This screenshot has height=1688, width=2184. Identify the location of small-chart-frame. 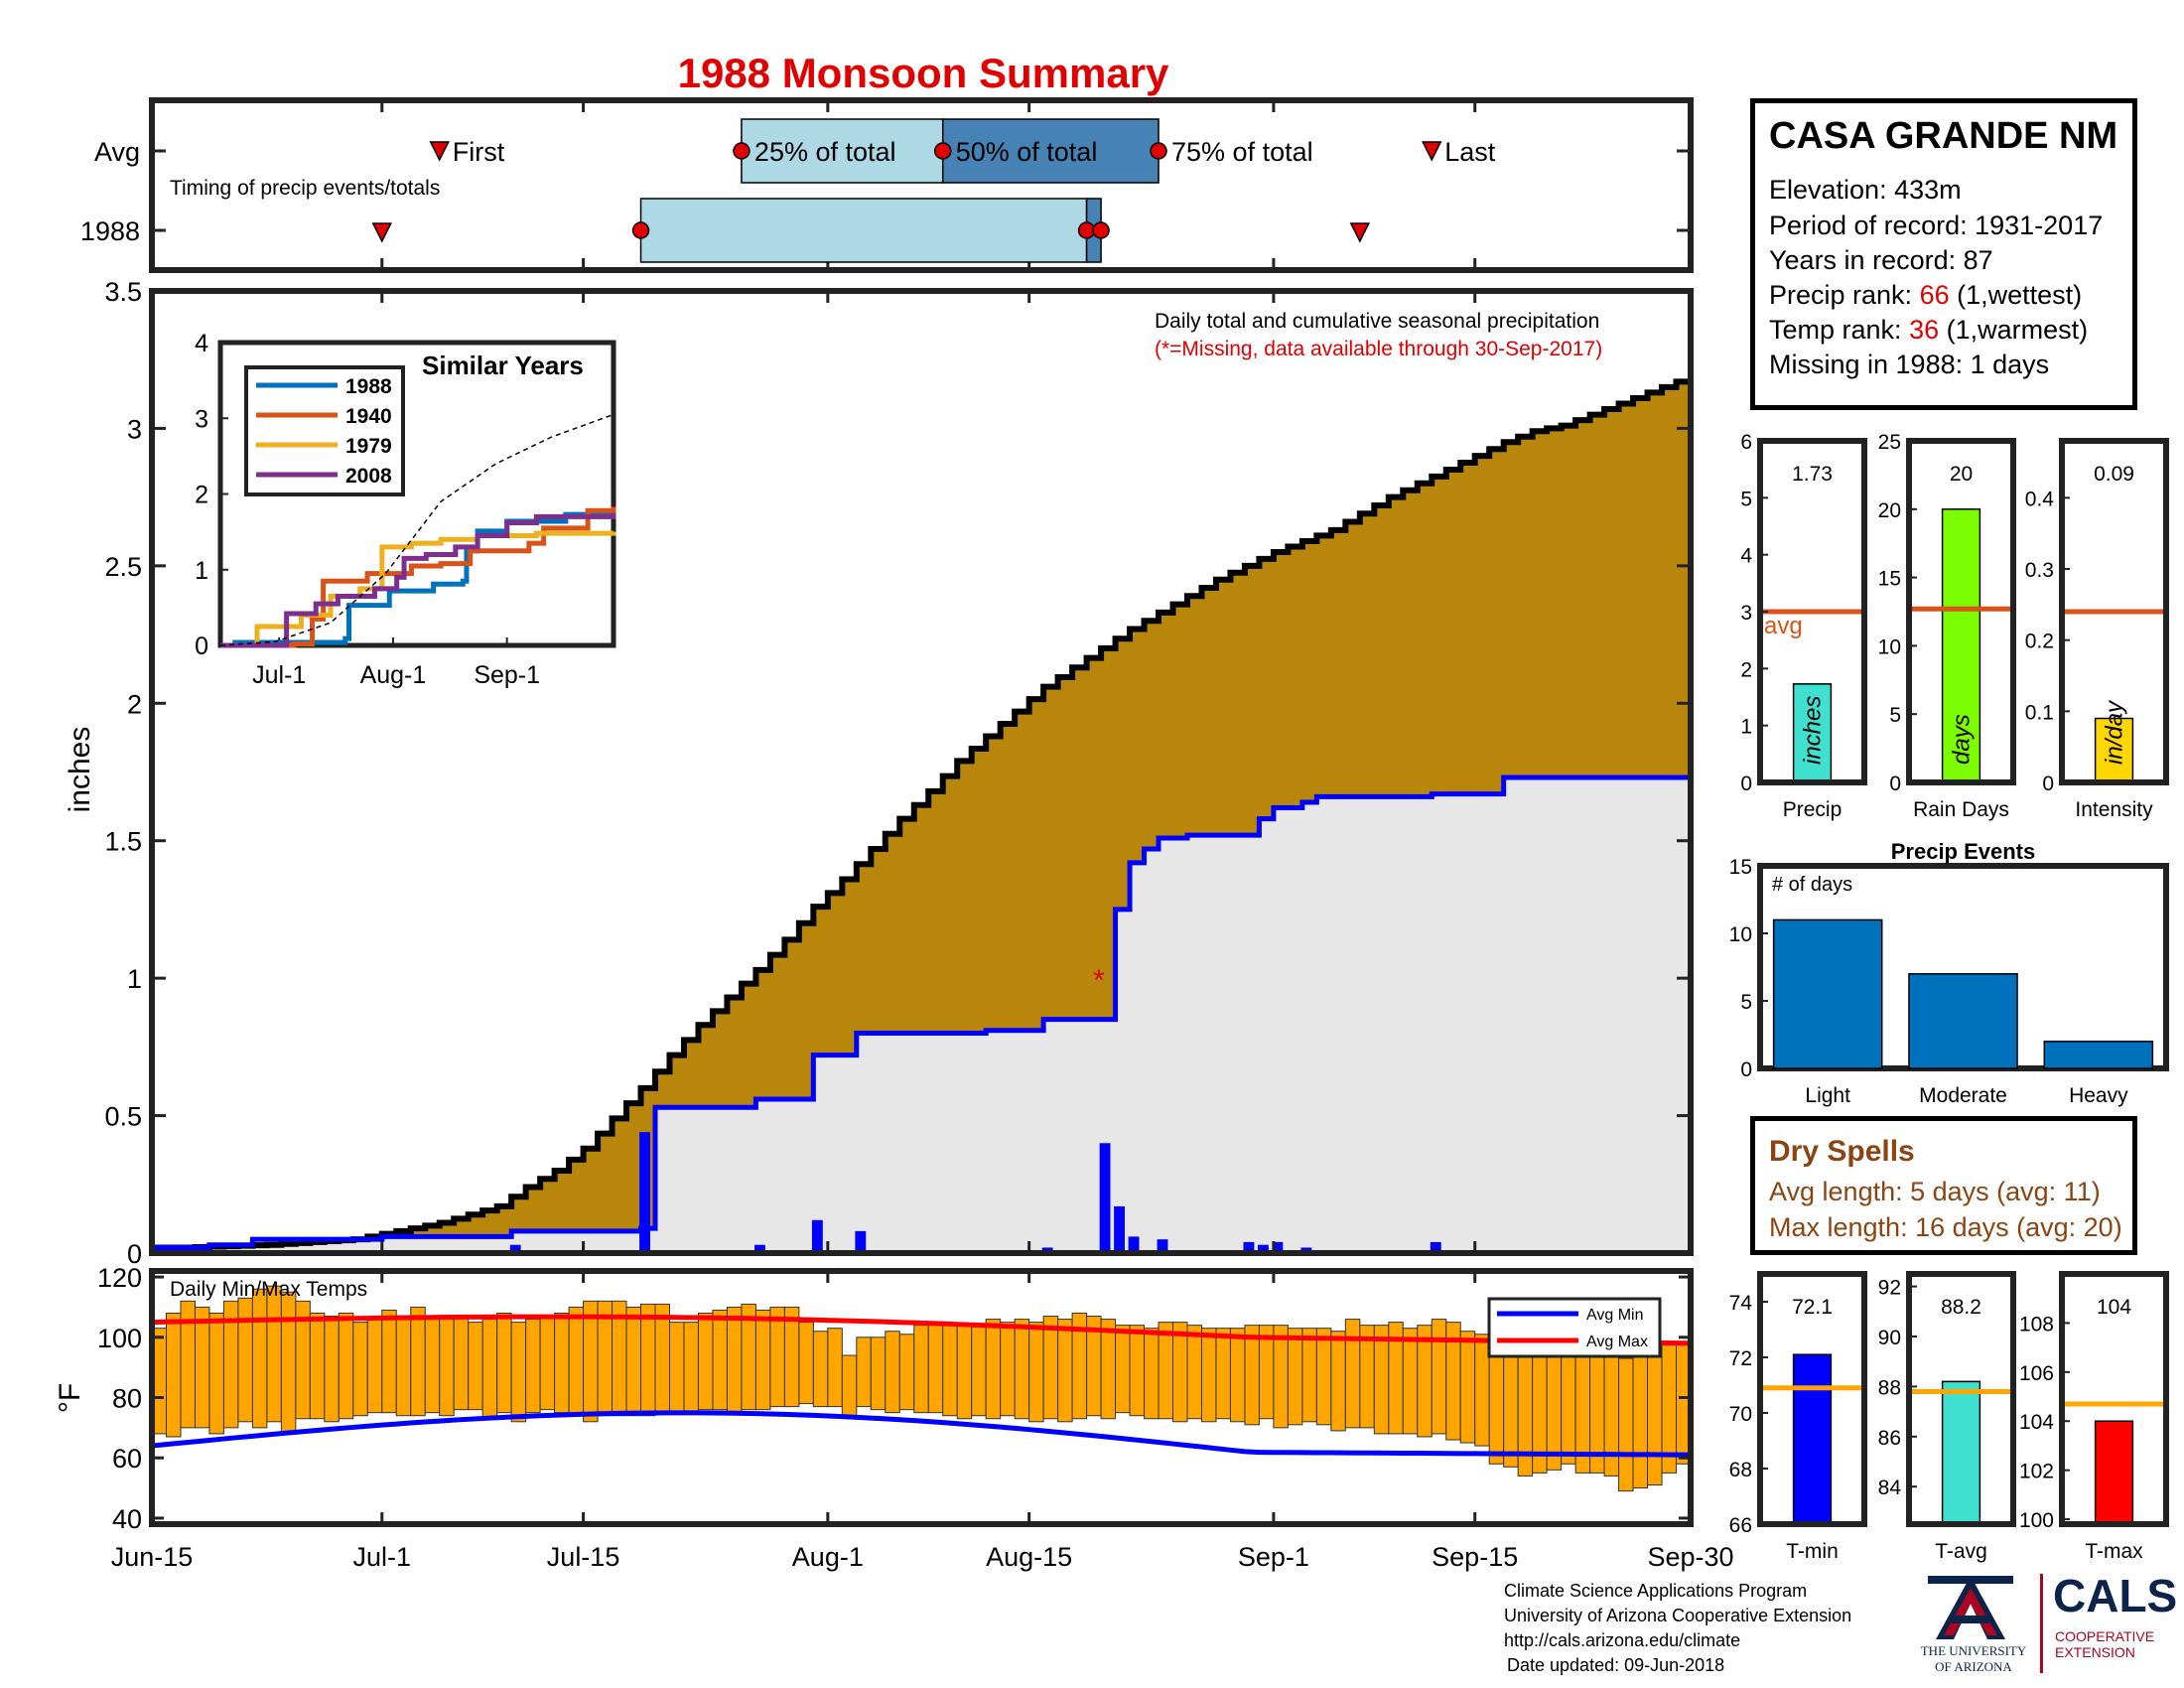
(1961, 611).